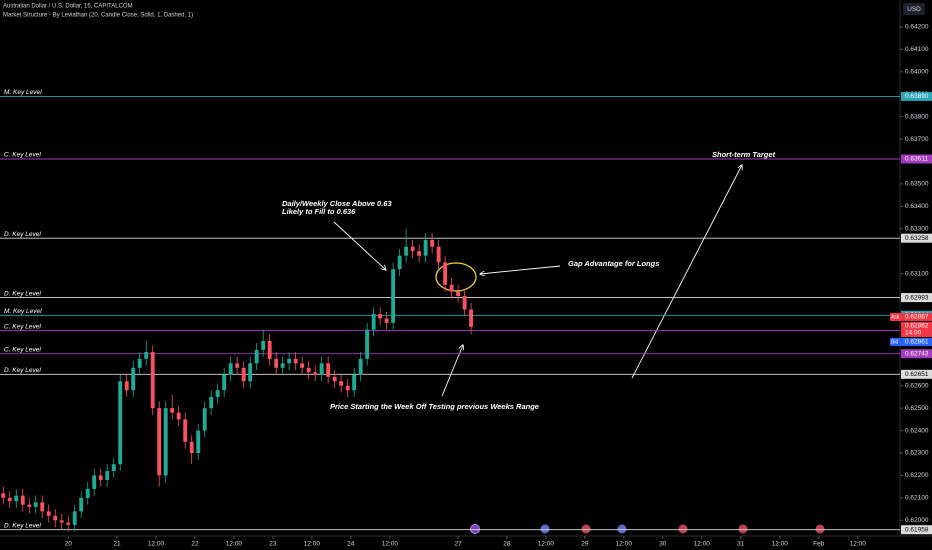 The width and height of the screenshot is (932, 550). What do you see at coordinates (917, 273) in the screenshot?
I see `y-tick-label: 0.63100` at bounding box center [917, 273].